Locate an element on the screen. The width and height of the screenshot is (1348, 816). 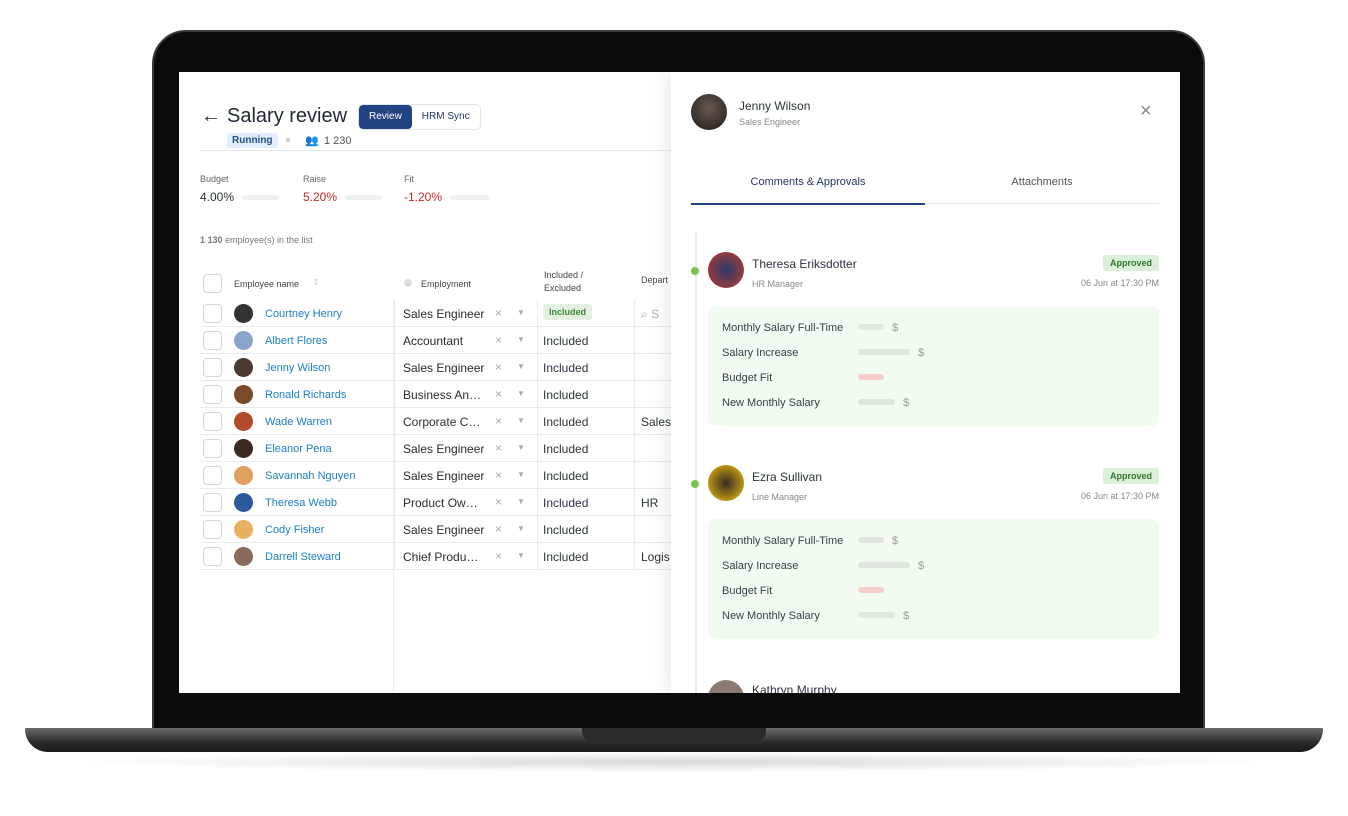
employee-name-link: Savannah Nguyen is located at coordinates (310, 476).